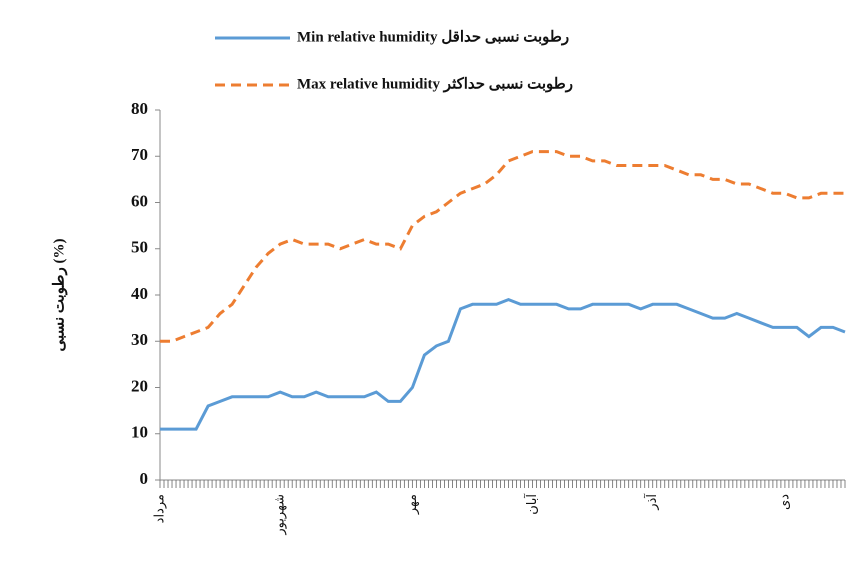 Image resolution: width=850 pixels, height=571 pixels. Describe the element at coordinates (160, 508) in the screenshot. I see `x-tick-label: مرداد` at that location.